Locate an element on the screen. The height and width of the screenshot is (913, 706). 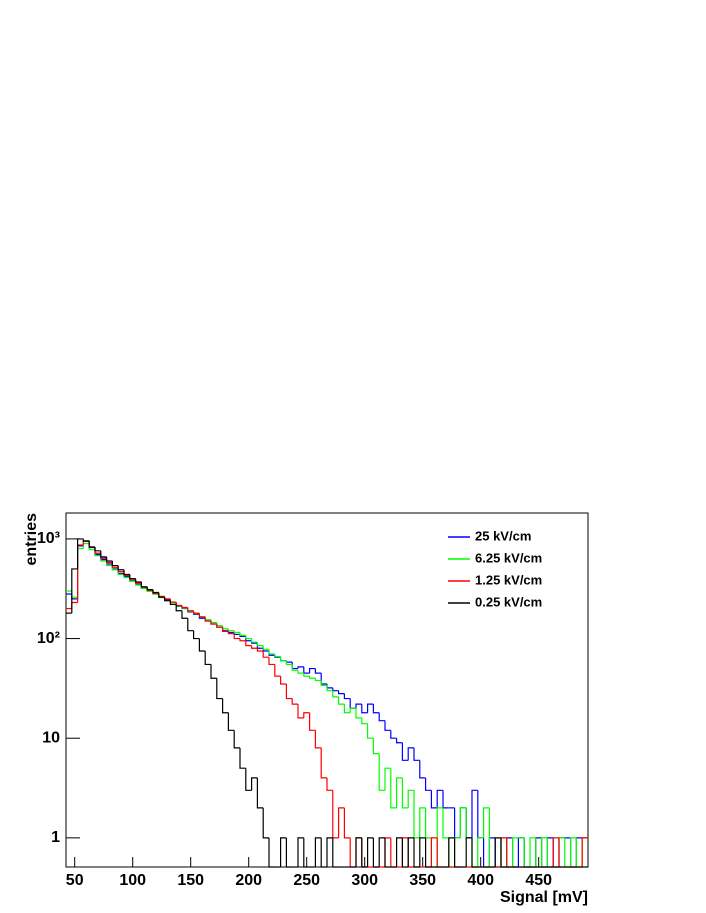
legend-label: 25 kV/cm is located at coordinates (503, 535).